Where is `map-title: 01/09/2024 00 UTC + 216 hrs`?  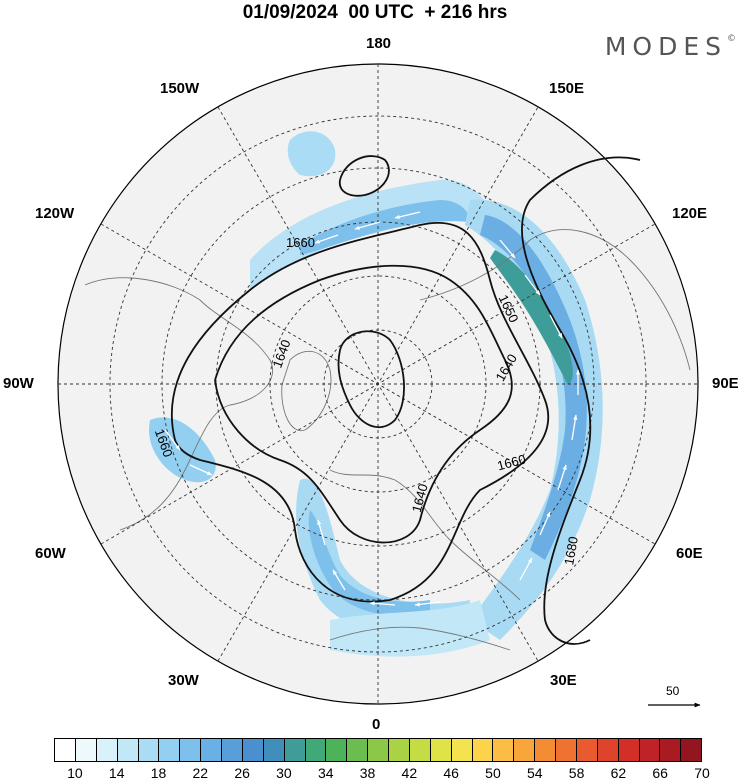 map-title: 01/09/2024 00 UTC + 216 hrs is located at coordinates (375, 12).